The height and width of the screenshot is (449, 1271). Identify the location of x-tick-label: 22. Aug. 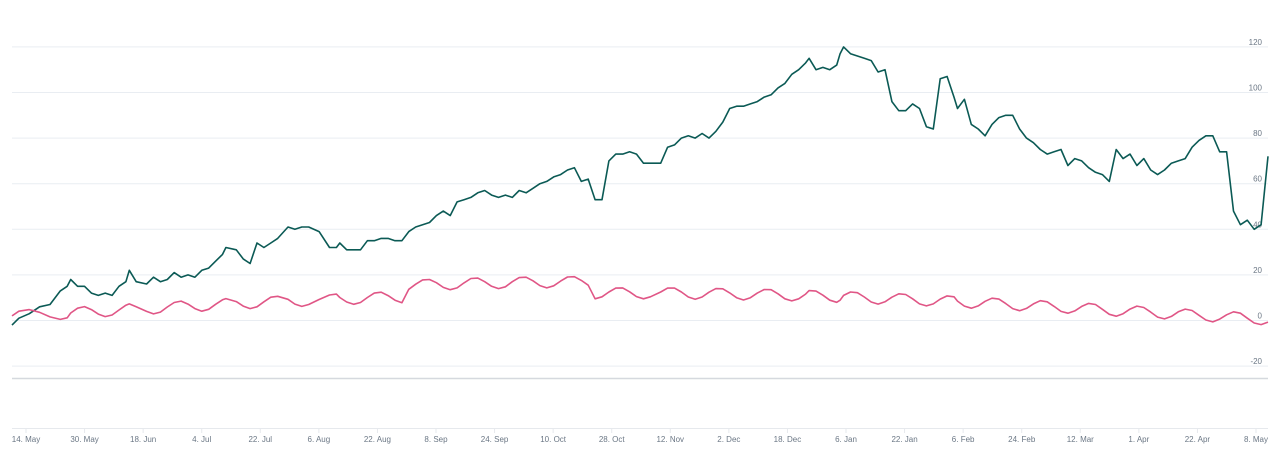
(377, 439).